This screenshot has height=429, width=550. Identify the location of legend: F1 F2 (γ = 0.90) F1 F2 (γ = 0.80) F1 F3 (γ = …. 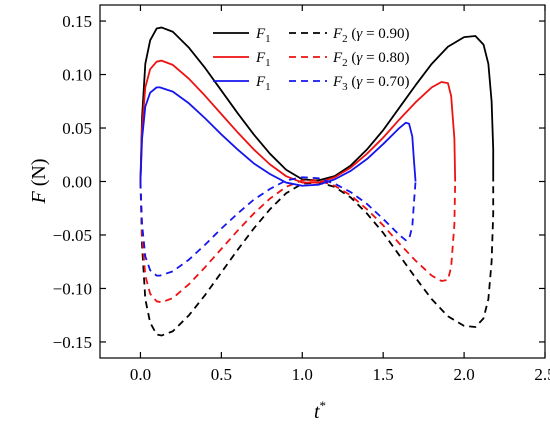
(311, 59).